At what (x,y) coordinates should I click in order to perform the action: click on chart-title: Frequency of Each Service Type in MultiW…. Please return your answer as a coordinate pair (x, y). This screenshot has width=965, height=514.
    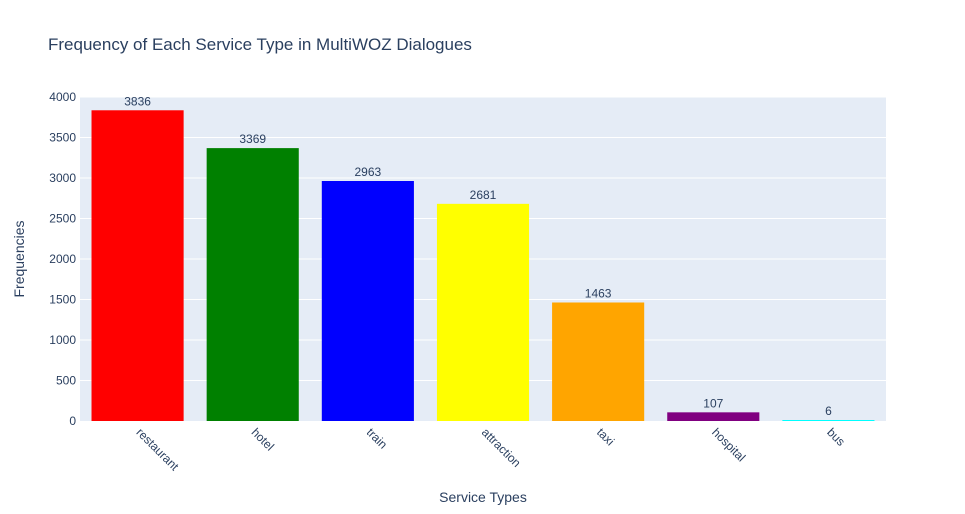
    Looking at the image, I should click on (260, 44).